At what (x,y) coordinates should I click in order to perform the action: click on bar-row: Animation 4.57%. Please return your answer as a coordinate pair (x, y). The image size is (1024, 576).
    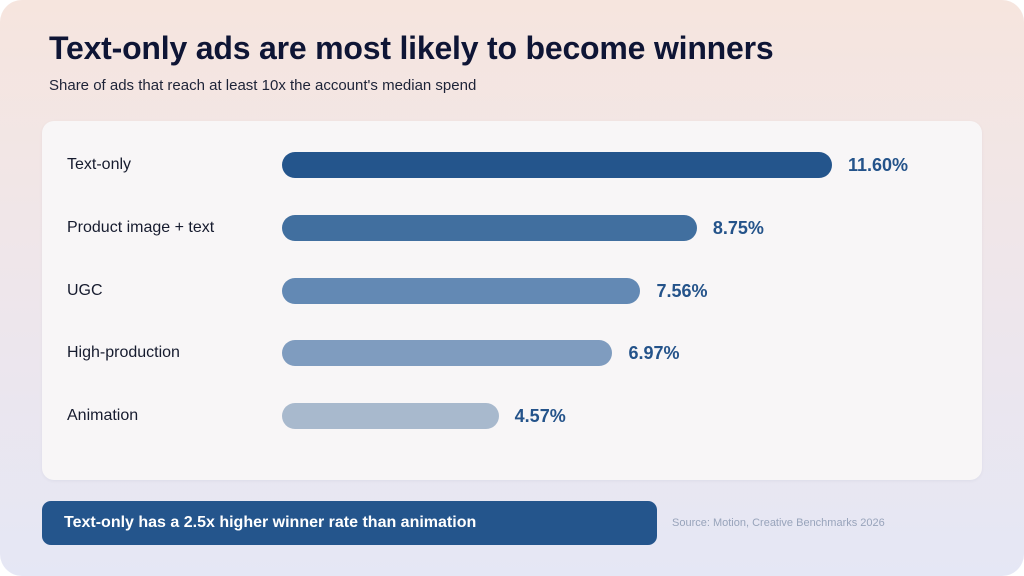
    Looking at the image, I should click on (512, 416).